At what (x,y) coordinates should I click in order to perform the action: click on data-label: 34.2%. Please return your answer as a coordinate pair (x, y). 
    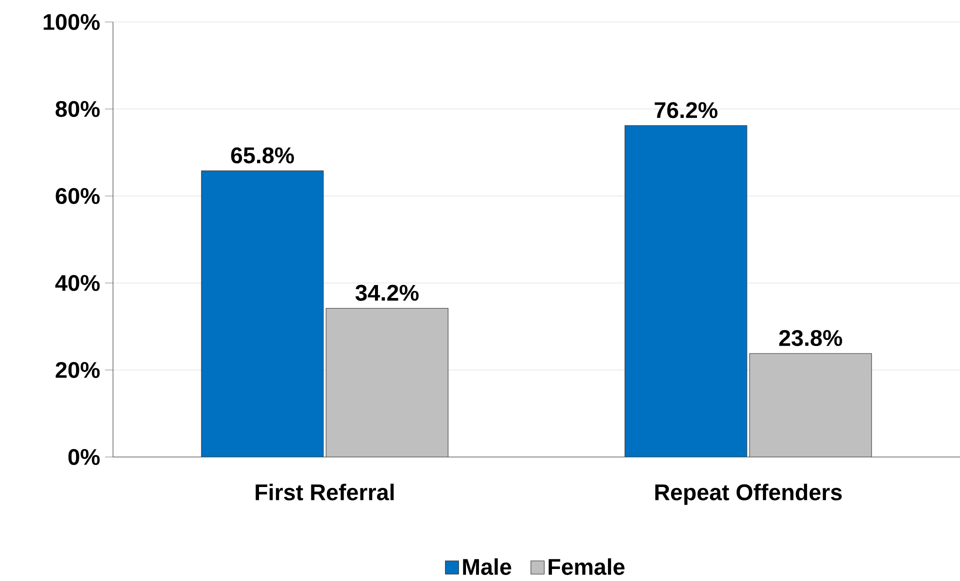
    Looking at the image, I should click on (387, 292).